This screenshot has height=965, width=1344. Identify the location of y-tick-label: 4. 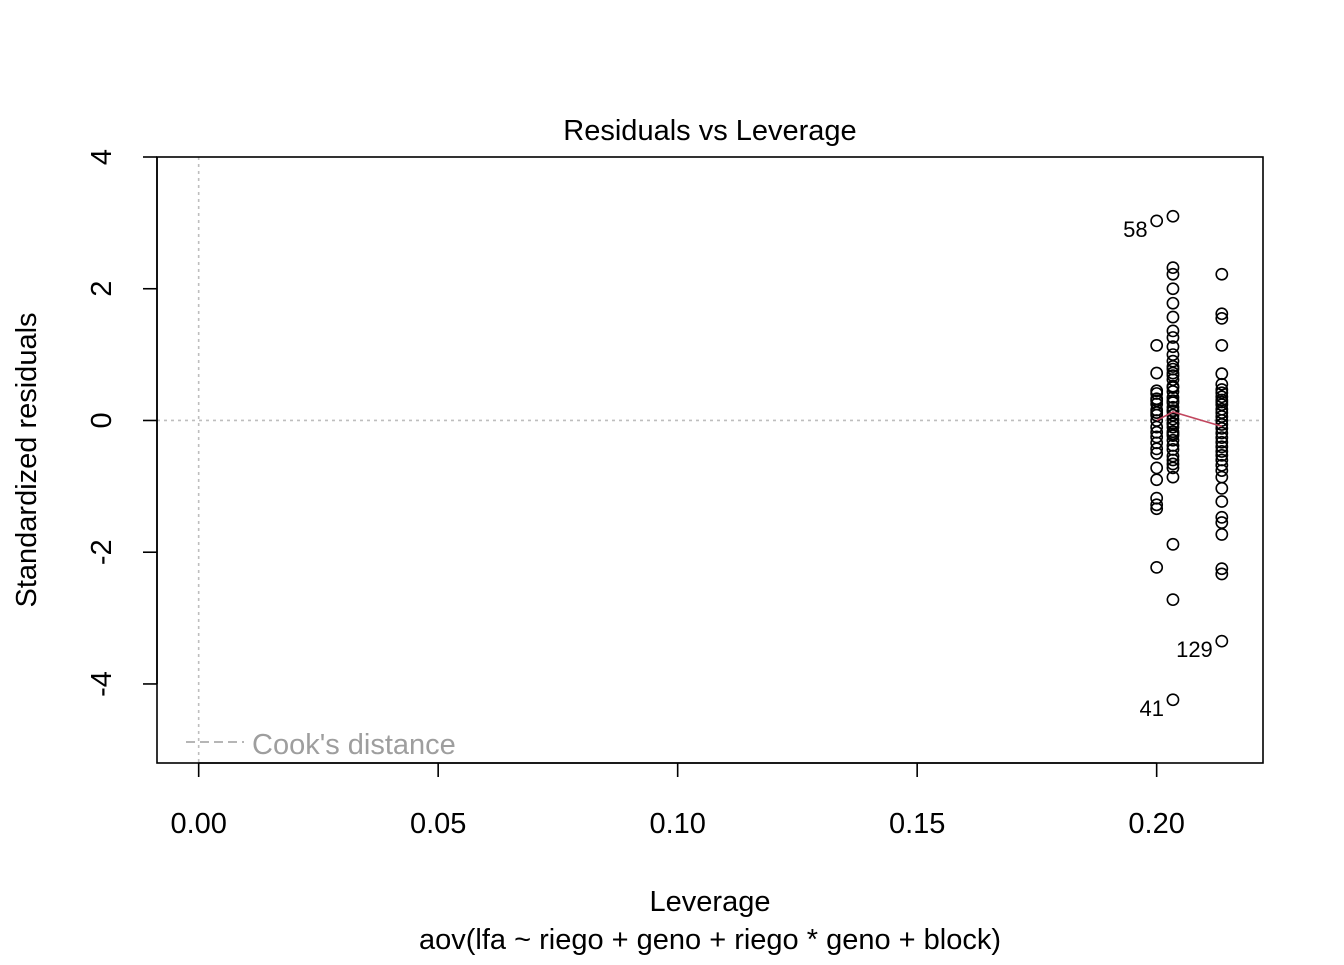
(102, 157).